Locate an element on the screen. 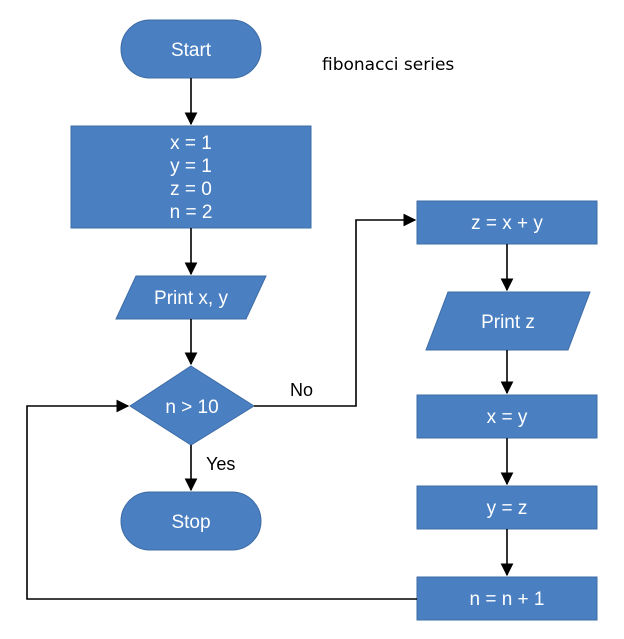  decision-label: n > 10 is located at coordinates (191, 407).